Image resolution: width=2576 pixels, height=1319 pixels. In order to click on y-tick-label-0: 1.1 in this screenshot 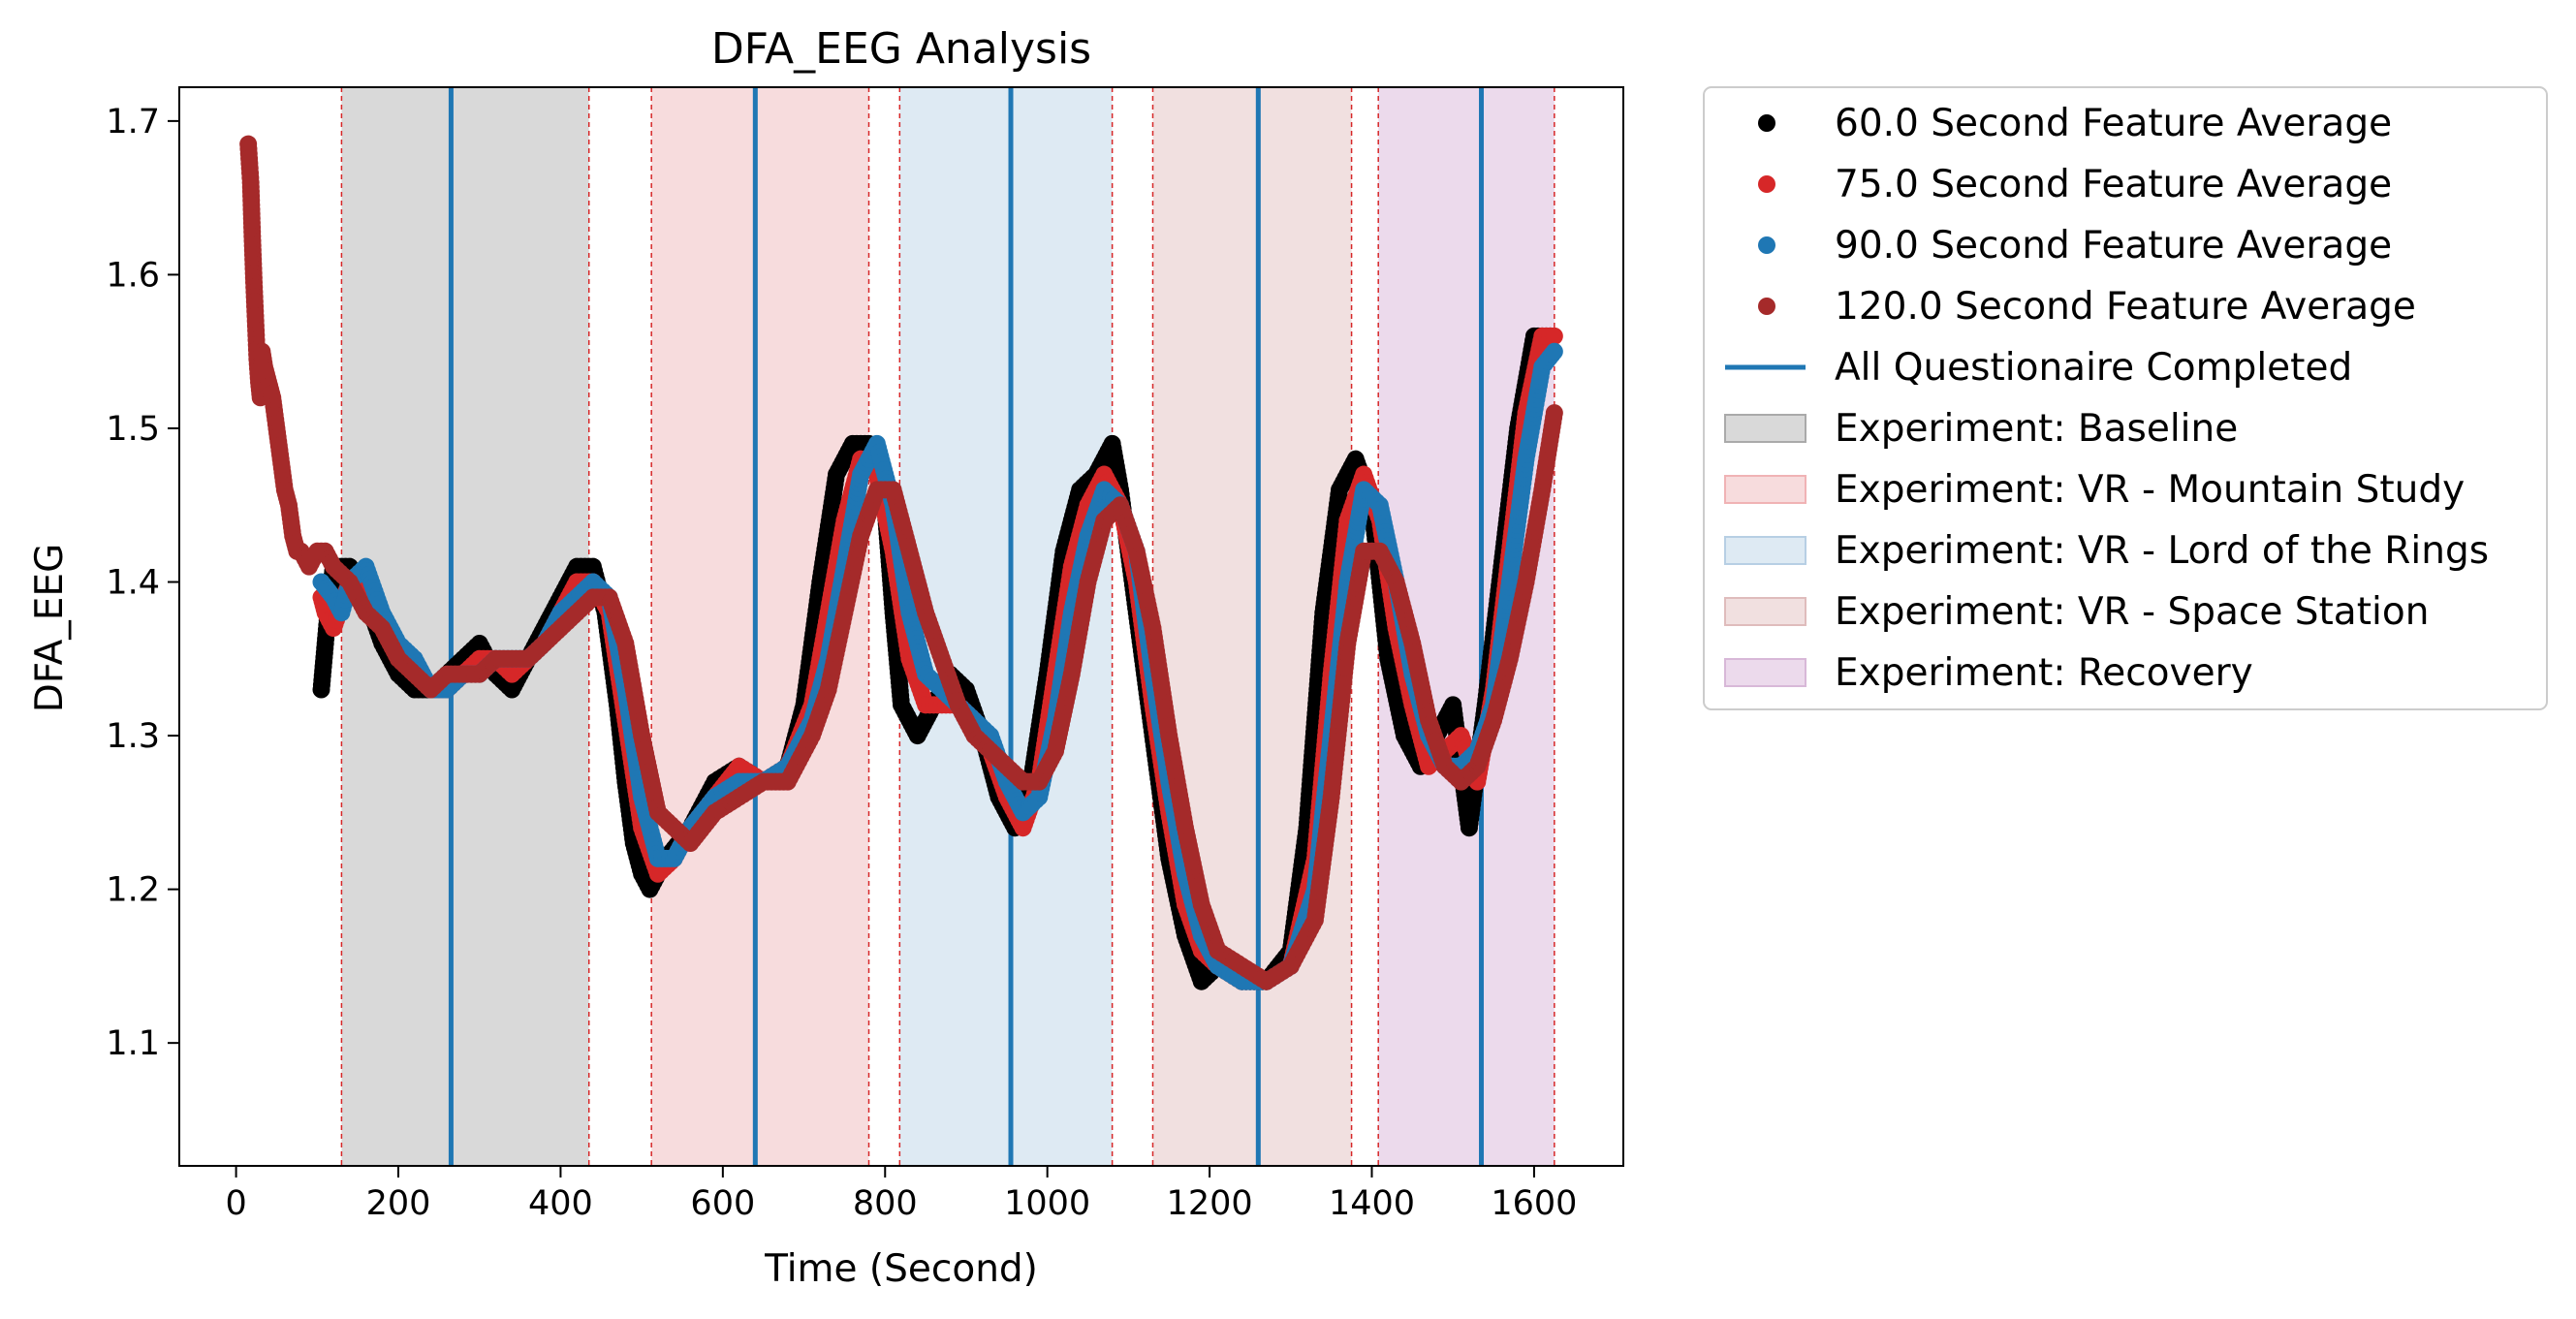, I will do `click(133, 1043)`.